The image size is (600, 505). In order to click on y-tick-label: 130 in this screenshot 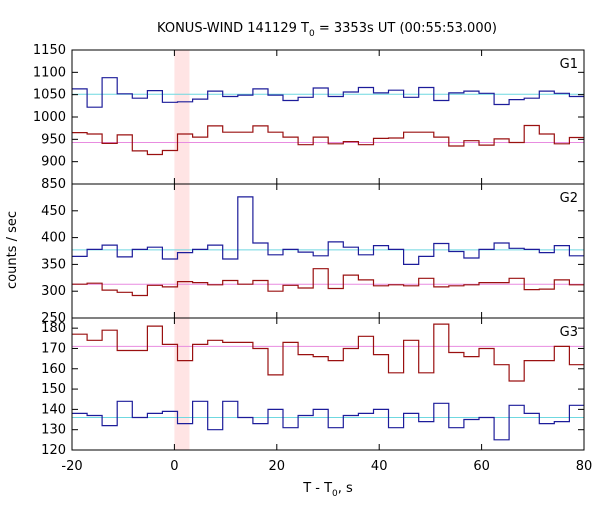, I will do `click(53, 430)`.